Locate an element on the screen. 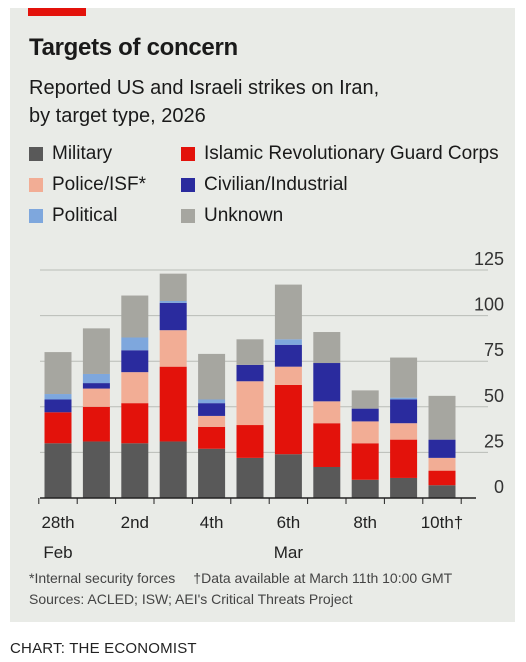  legend-label-civilian: Civilian/Industrial is located at coordinates (276, 184).